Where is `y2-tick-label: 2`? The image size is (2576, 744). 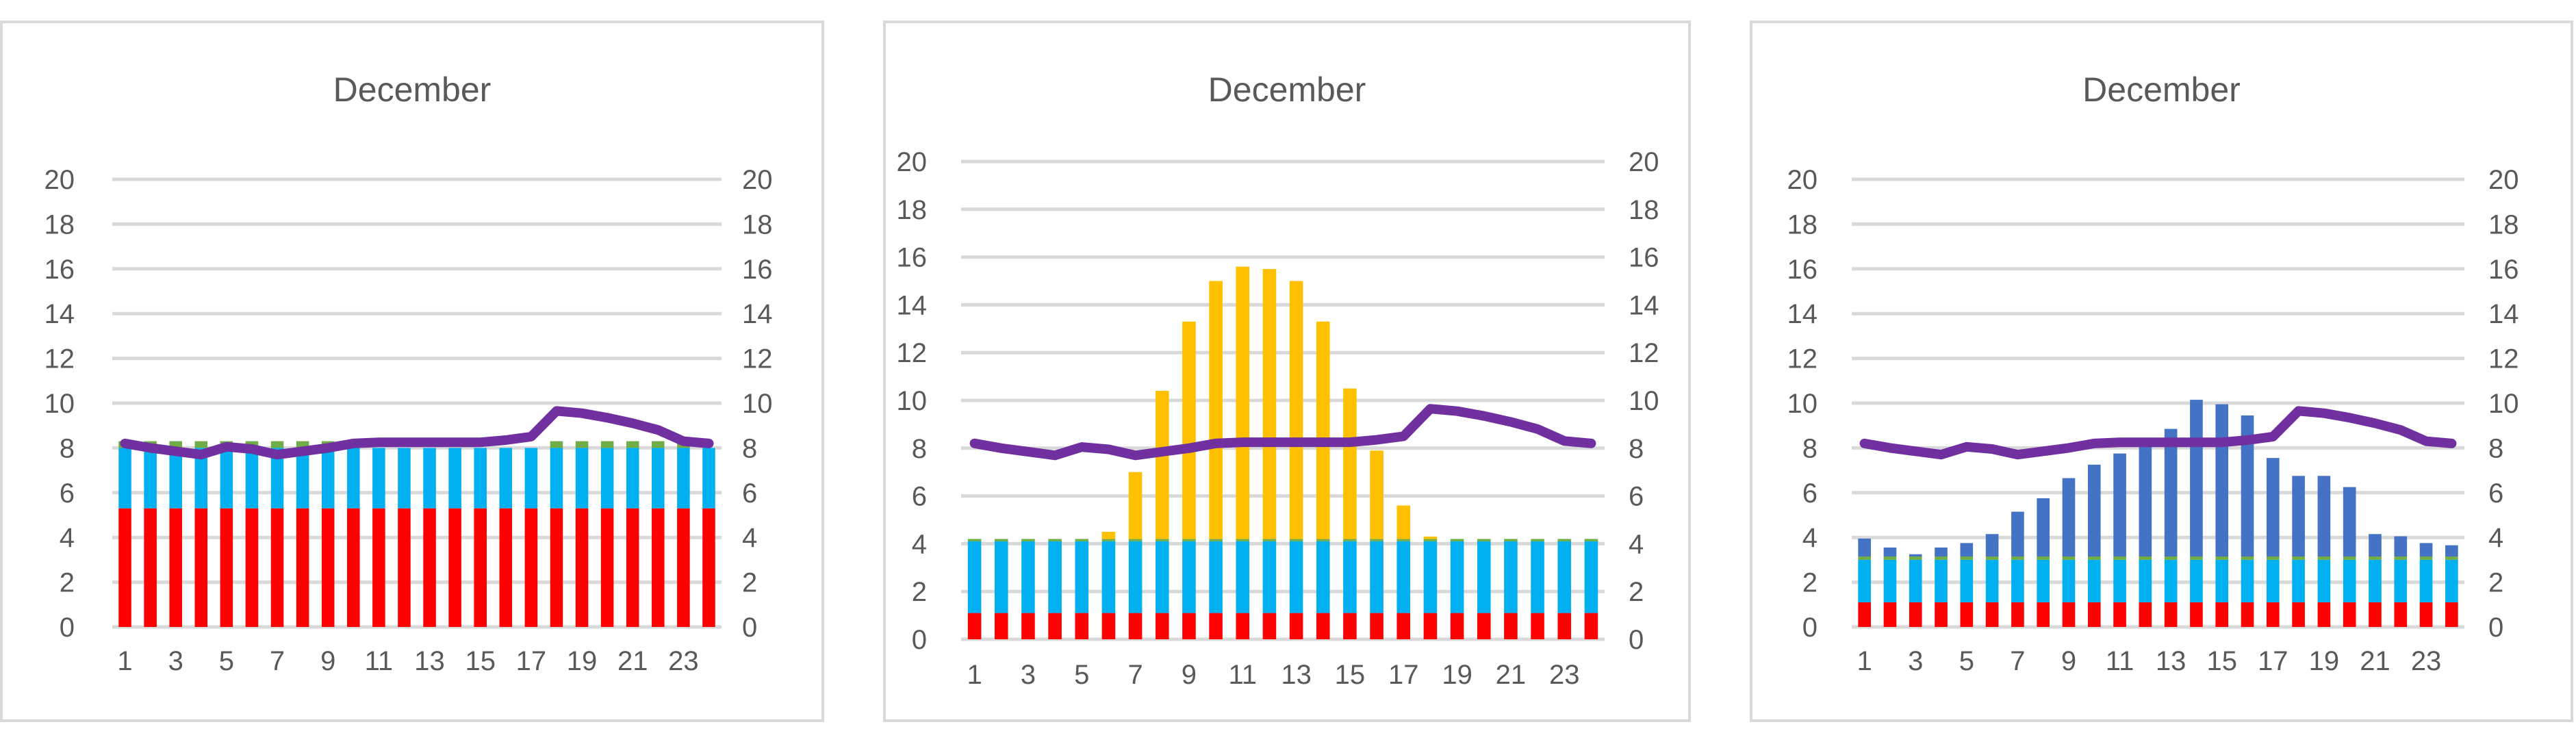
y2-tick-label: 2 is located at coordinates (2495, 583).